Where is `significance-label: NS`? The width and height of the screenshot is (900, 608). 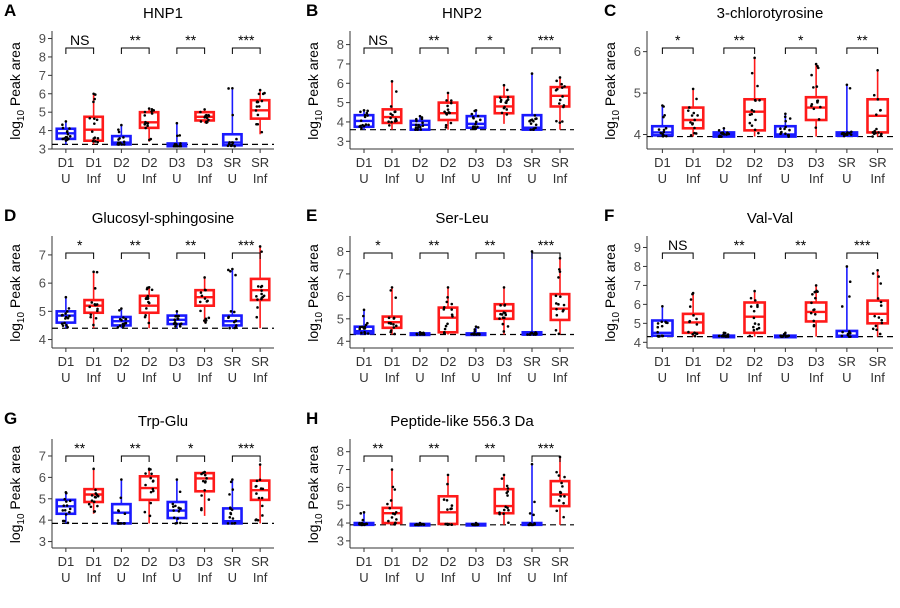 significance-label: NS is located at coordinates (677, 245).